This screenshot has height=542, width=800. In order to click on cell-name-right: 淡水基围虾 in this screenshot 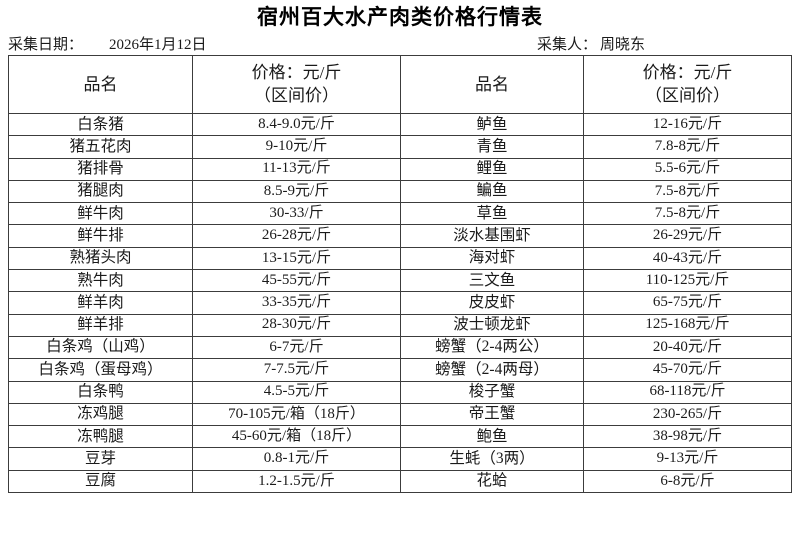, I will do `click(492, 236)`.